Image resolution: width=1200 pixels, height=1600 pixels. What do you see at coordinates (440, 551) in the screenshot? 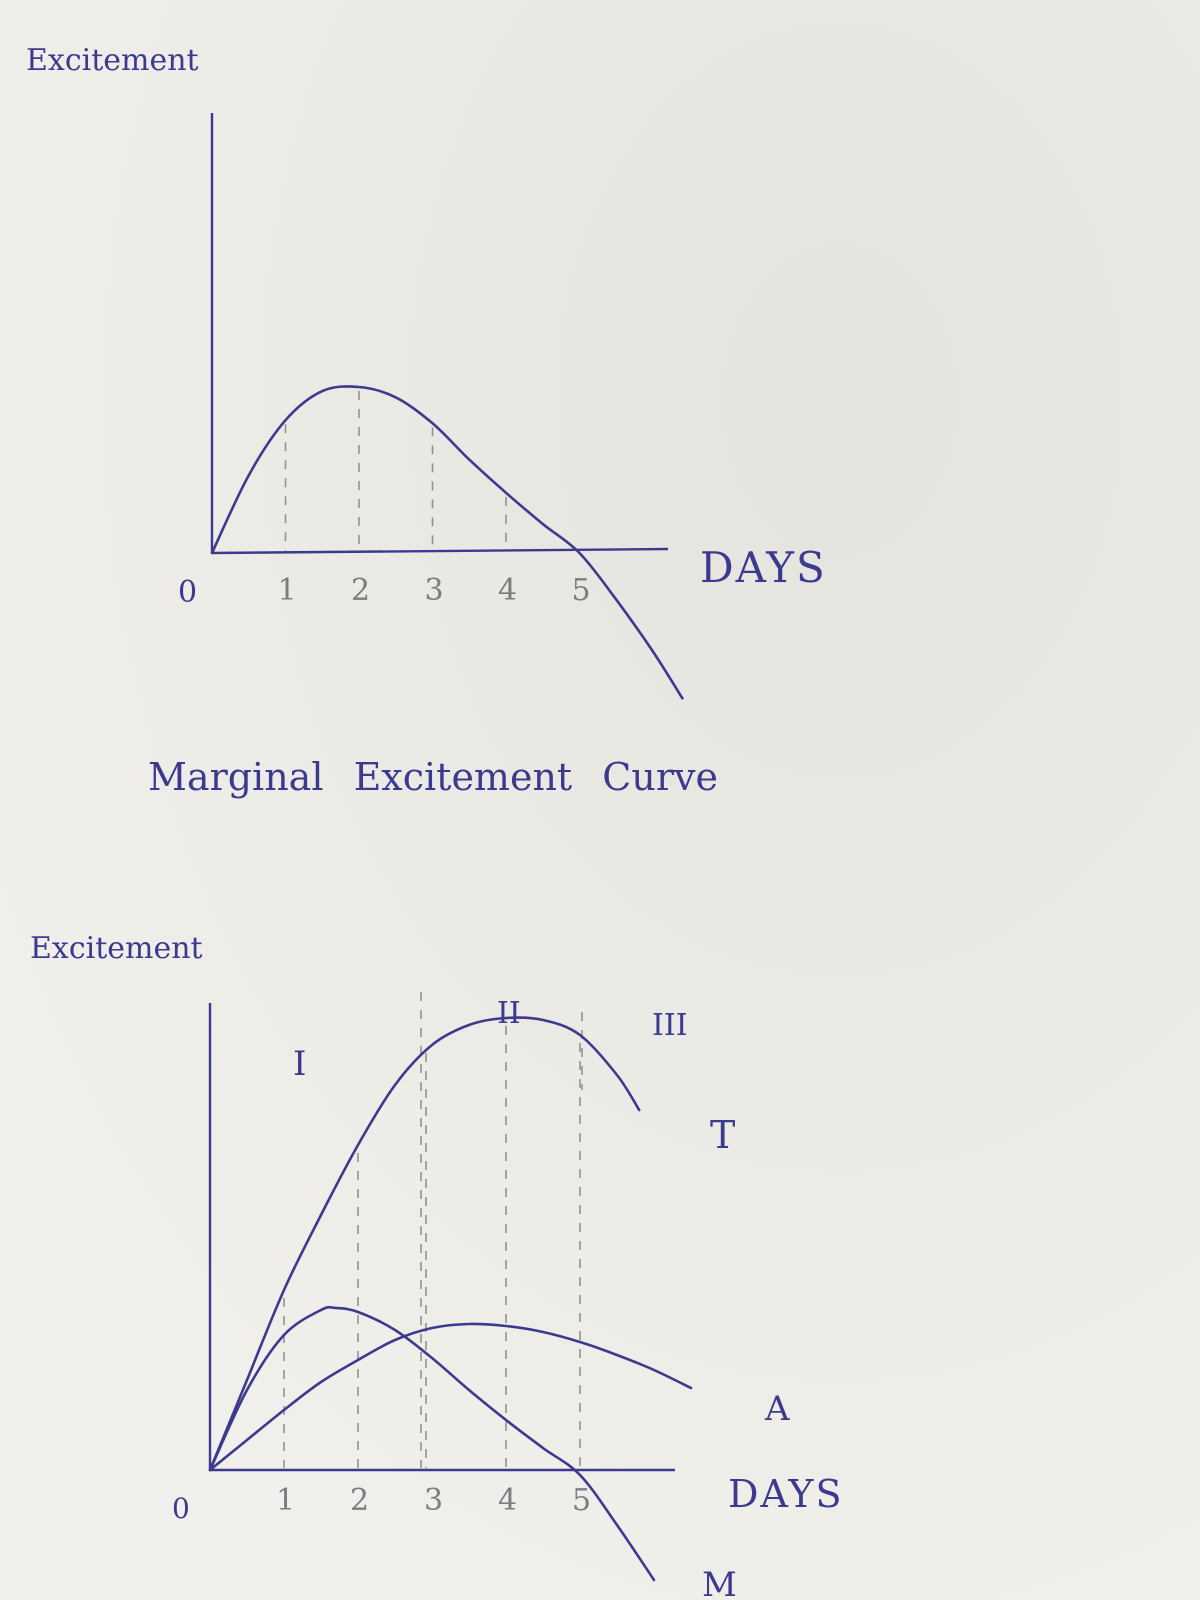
I see `chart1-x-axis` at bounding box center [440, 551].